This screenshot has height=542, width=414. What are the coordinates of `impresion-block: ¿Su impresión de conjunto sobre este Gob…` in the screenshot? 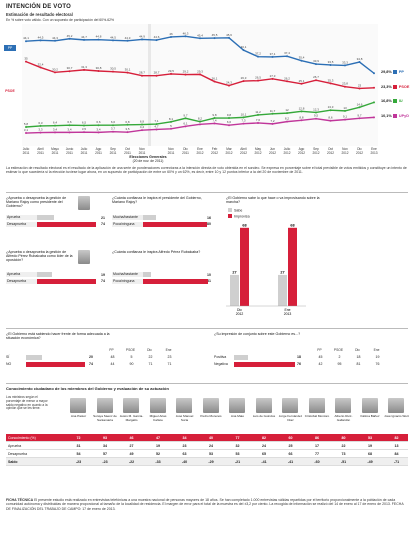 It's located at (314, 334).